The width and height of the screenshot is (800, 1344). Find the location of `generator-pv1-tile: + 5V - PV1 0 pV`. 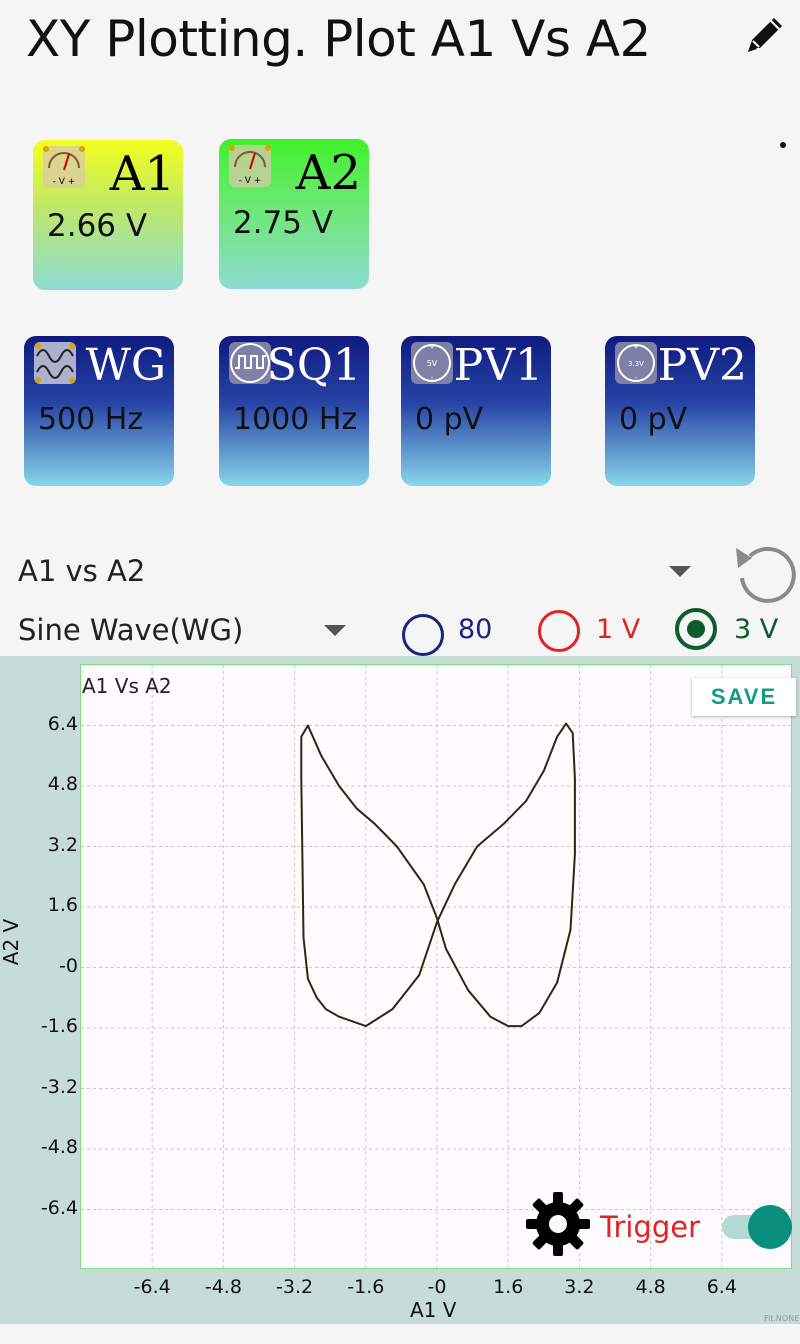

generator-pv1-tile: + 5V - PV1 0 pV is located at coordinates (476, 411).